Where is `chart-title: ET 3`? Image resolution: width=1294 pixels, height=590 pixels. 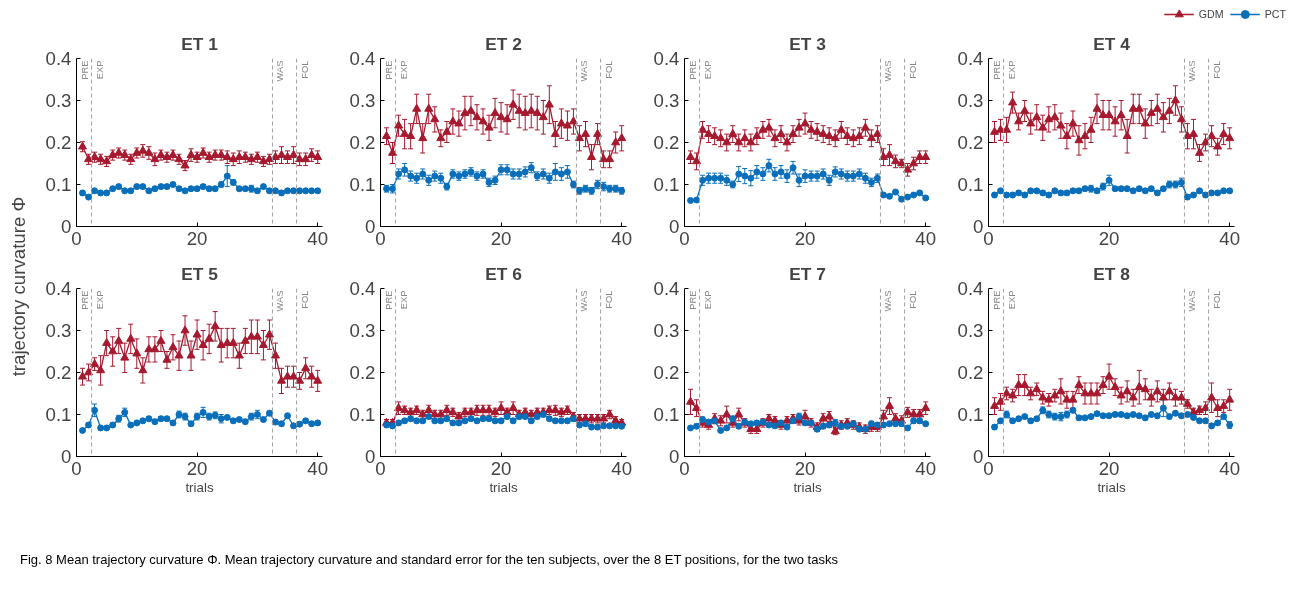
chart-title: ET 3 is located at coordinates (808, 43).